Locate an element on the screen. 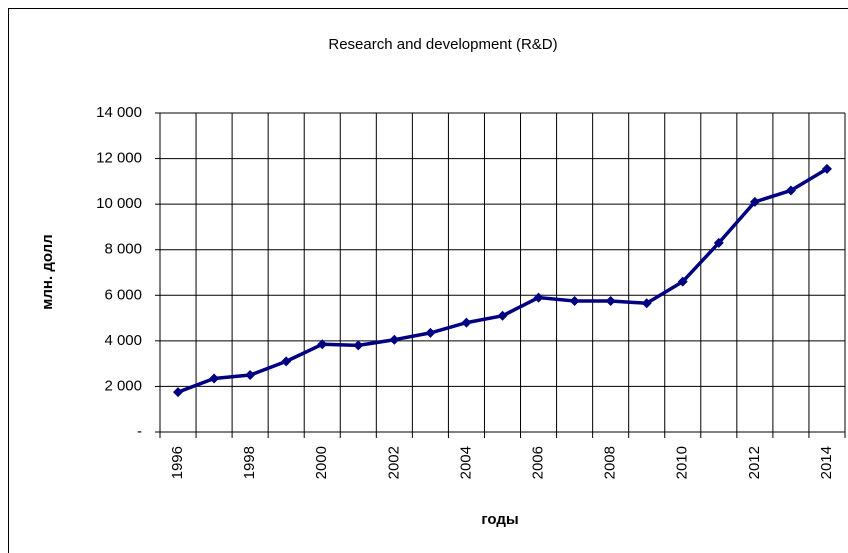  x-tick-label: 2010 is located at coordinates (682, 462).